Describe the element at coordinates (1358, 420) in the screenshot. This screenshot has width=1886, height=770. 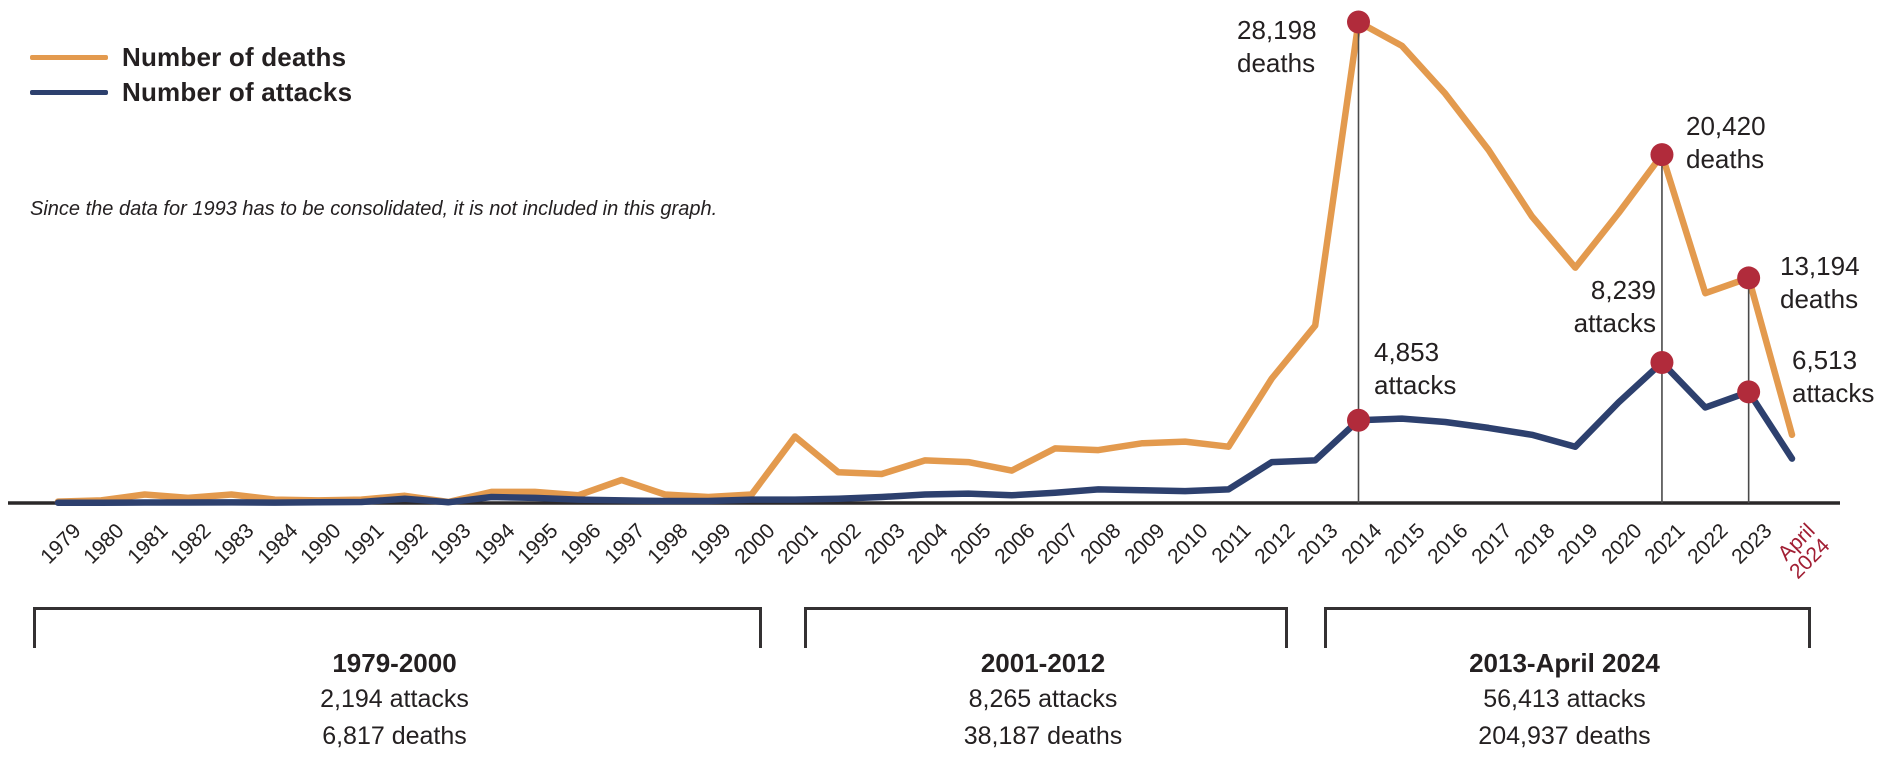
I see `marker-2014-attacks` at that location.